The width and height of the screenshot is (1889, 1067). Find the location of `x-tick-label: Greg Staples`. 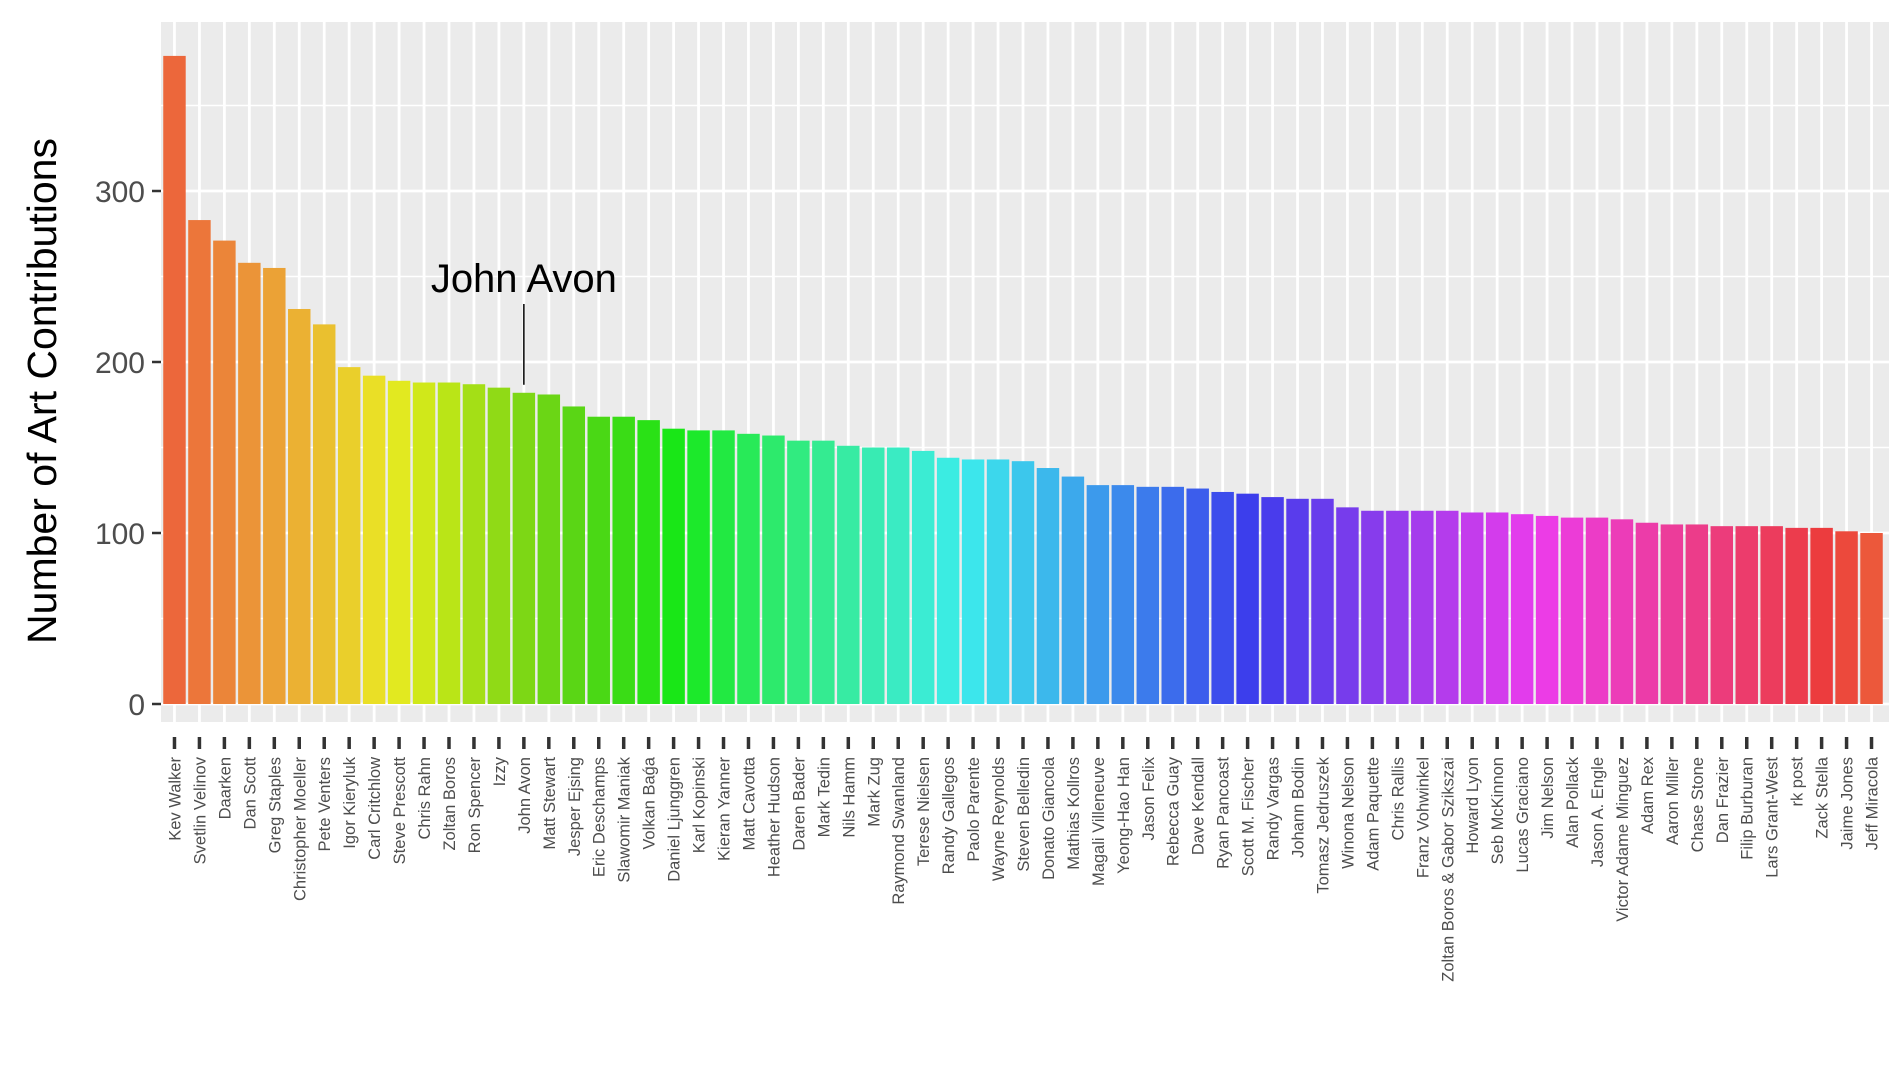

x-tick-label: Greg Staples is located at coordinates (275, 805).